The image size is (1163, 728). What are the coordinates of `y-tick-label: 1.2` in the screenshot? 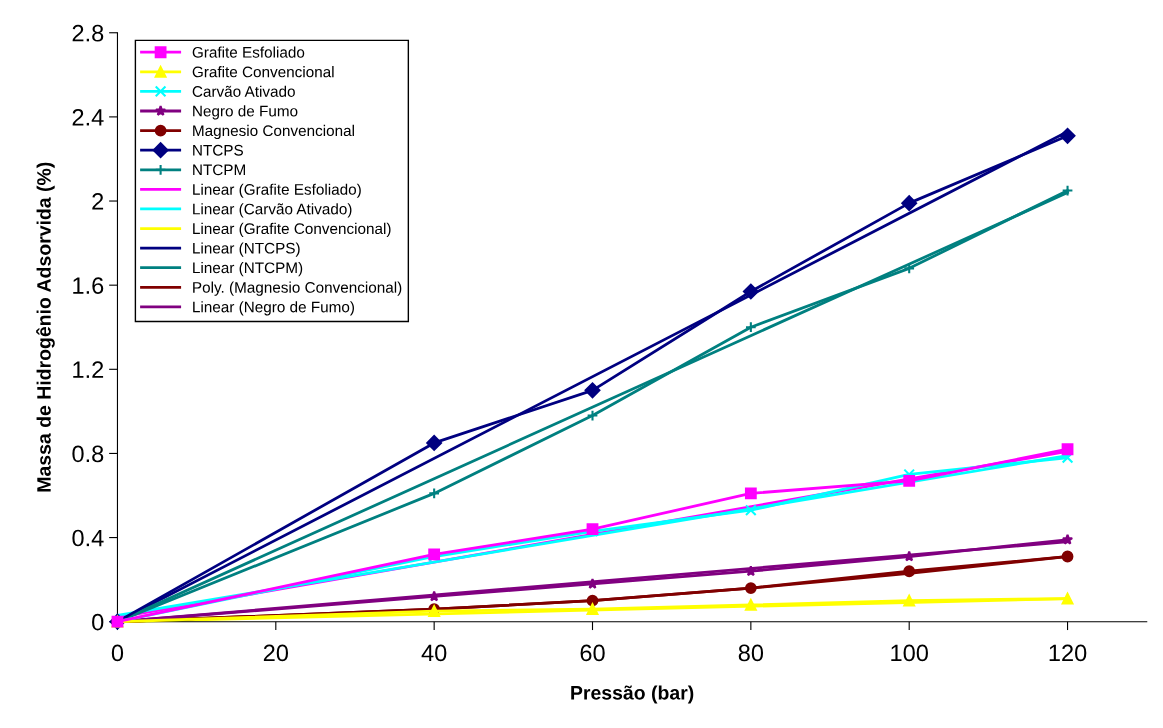 It's located at (88, 369).